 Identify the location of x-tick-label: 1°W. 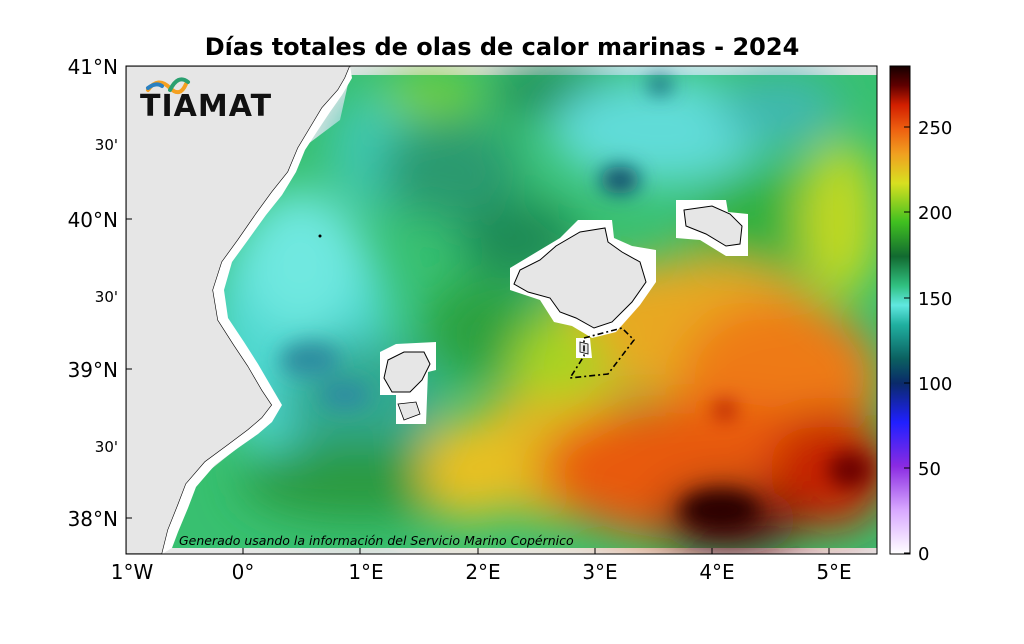
(132, 572).